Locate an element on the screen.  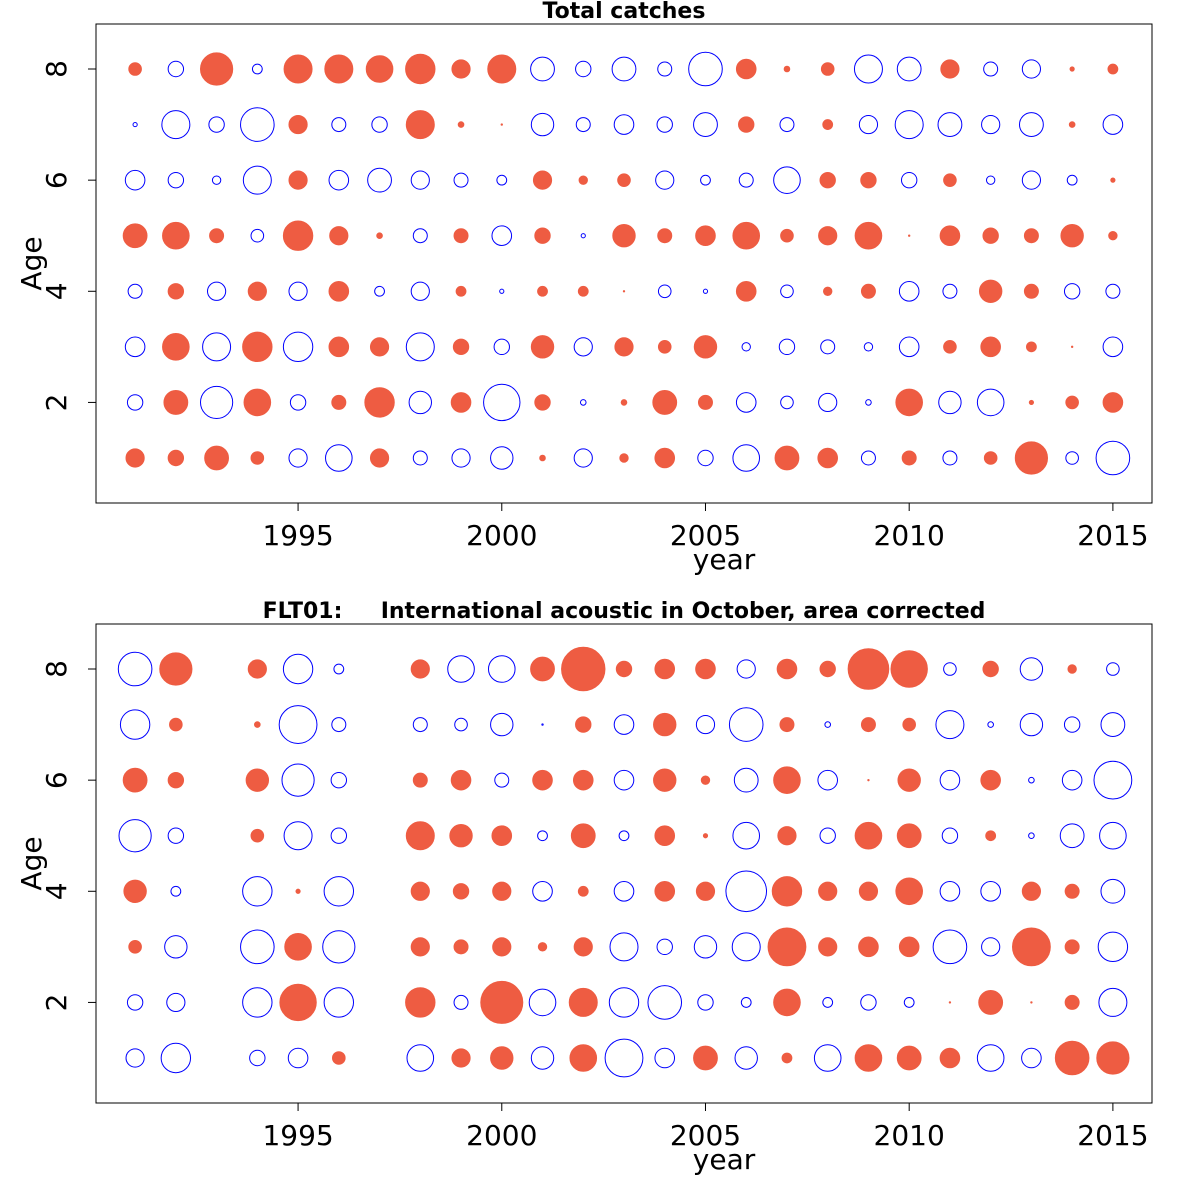
x-axis-label: year is located at coordinates (724, 1159).